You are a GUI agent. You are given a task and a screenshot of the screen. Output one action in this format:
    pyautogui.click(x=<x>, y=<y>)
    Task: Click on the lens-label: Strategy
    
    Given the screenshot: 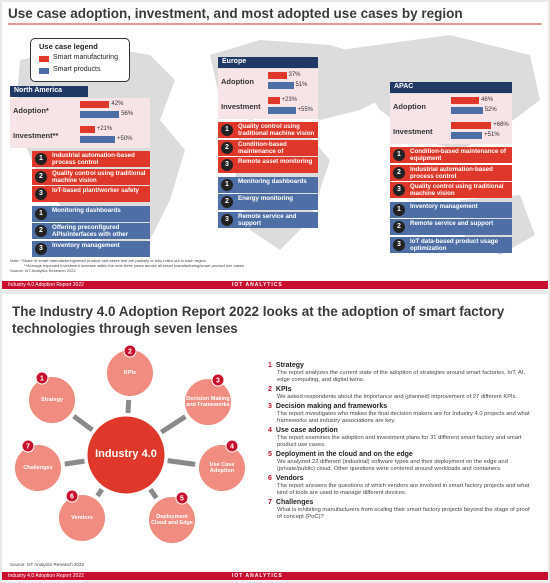 What is the action you would take?
    pyautogui.click(x=51, y=399)
    